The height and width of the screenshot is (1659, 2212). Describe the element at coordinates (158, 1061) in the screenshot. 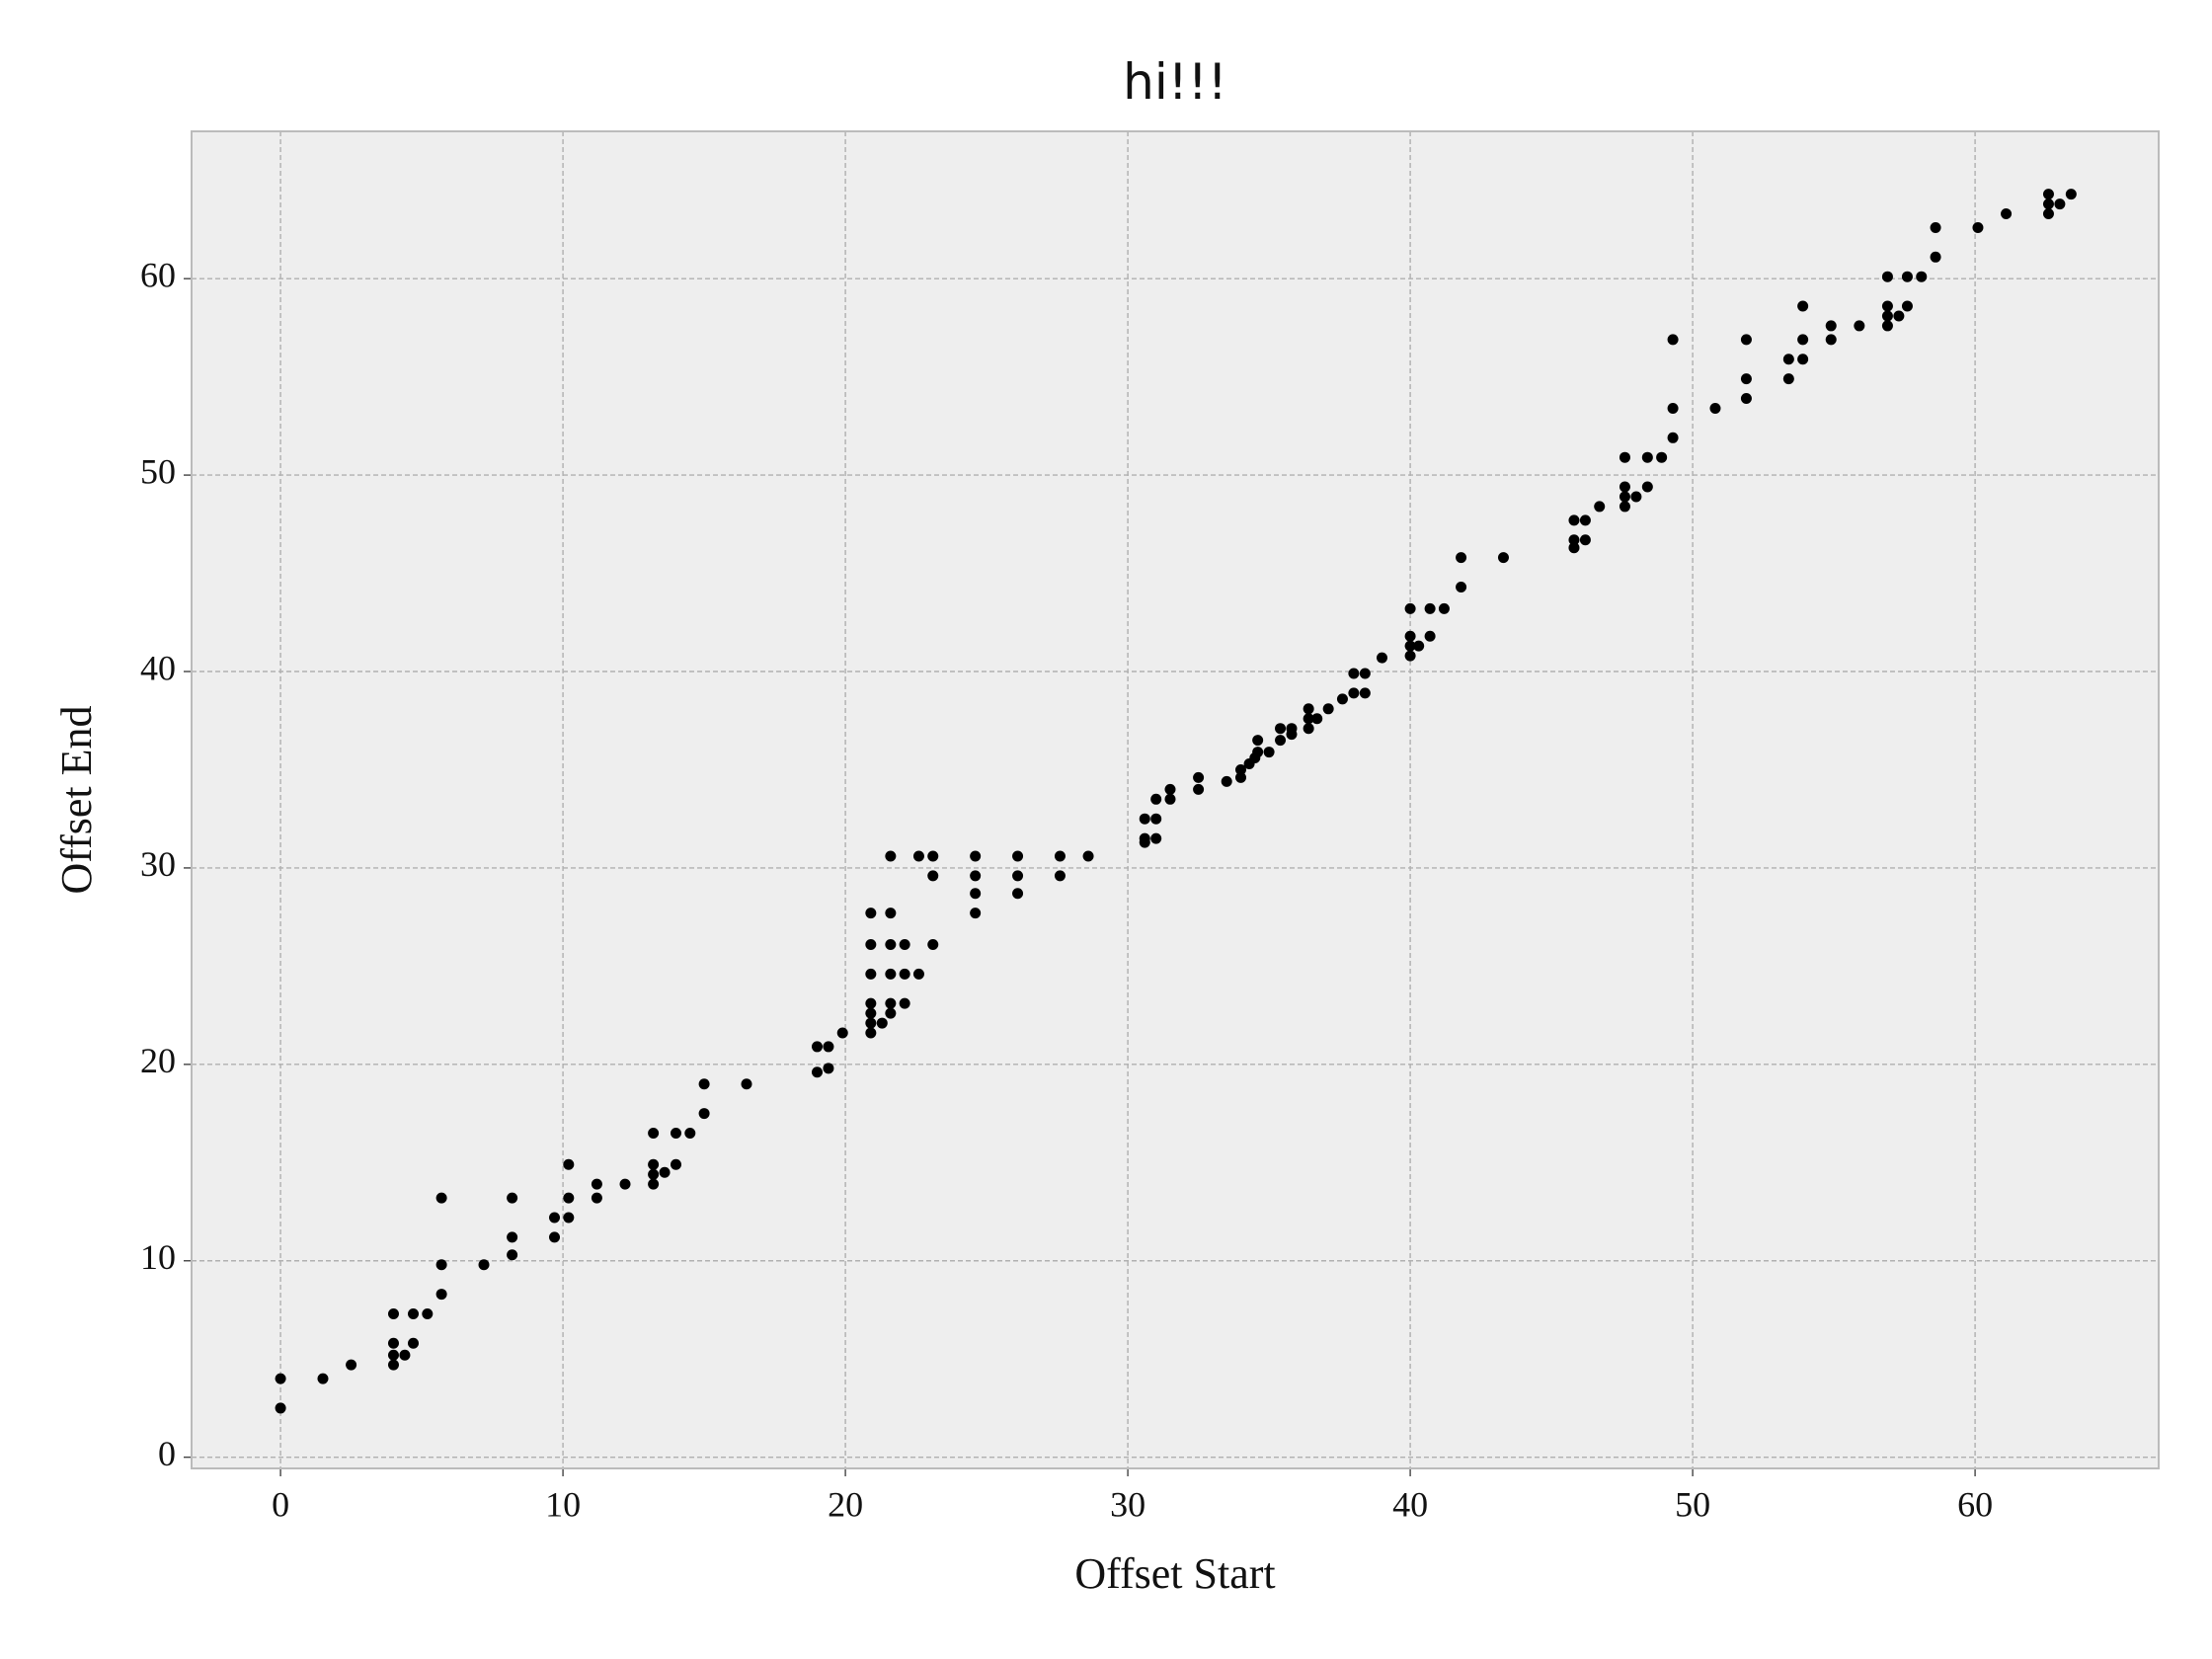

I see `y-tick-label: 20` at that location.